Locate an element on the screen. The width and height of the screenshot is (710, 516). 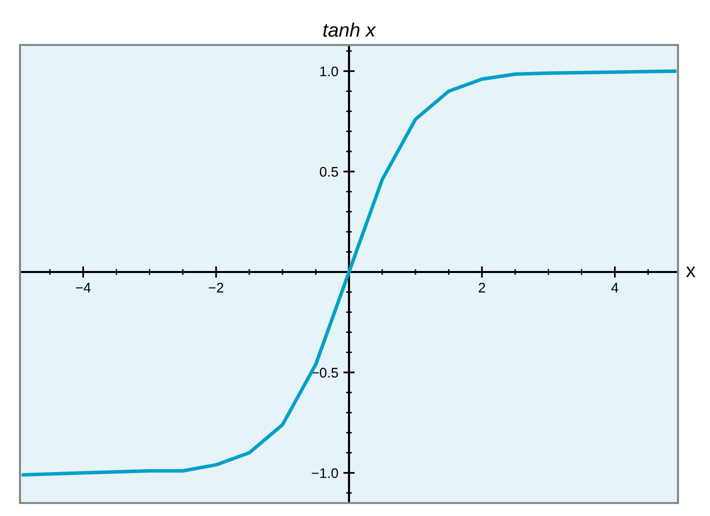
y-tick-label: 0.5 is located at coordinates (329, 171).